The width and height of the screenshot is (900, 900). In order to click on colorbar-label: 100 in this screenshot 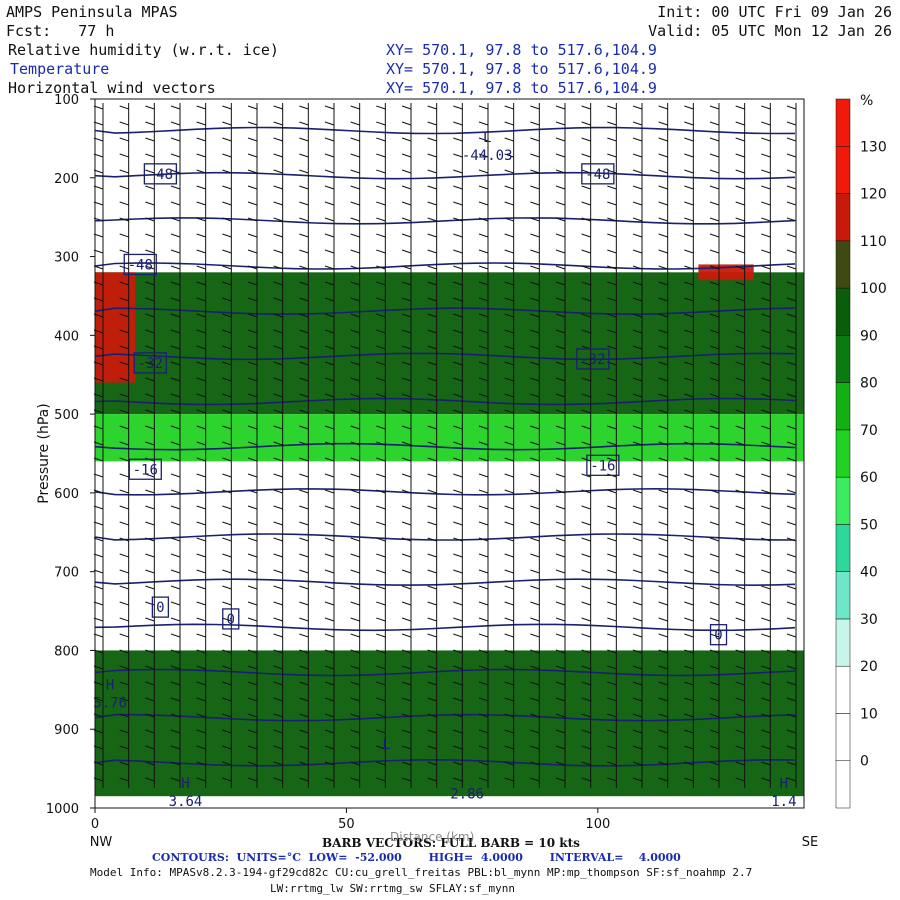, I will do `click(873, 289)`.